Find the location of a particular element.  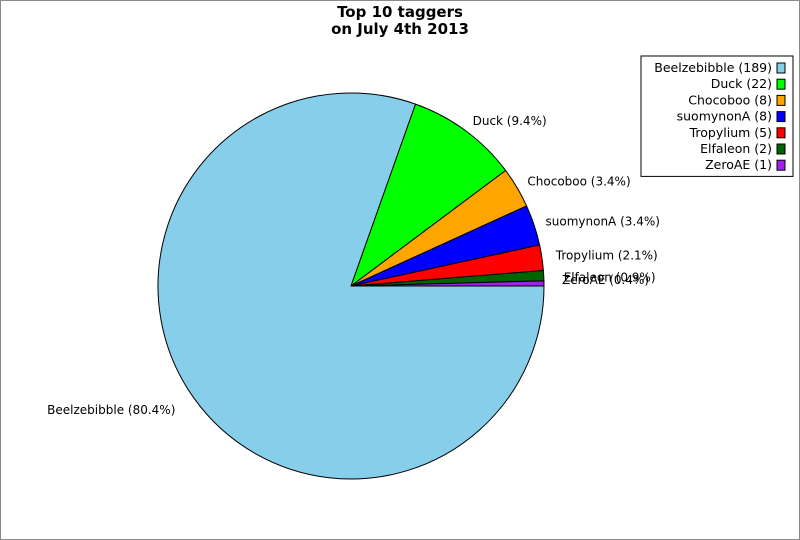

pie-slice-zeroae is located at coordinates (447, 283).